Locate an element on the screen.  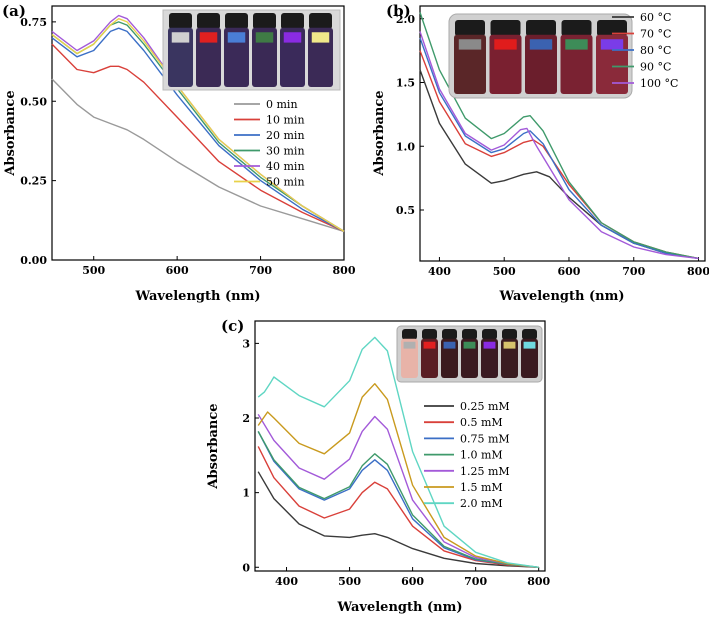
legend-label: 0.75 mM is located at coordinates (485, 438).